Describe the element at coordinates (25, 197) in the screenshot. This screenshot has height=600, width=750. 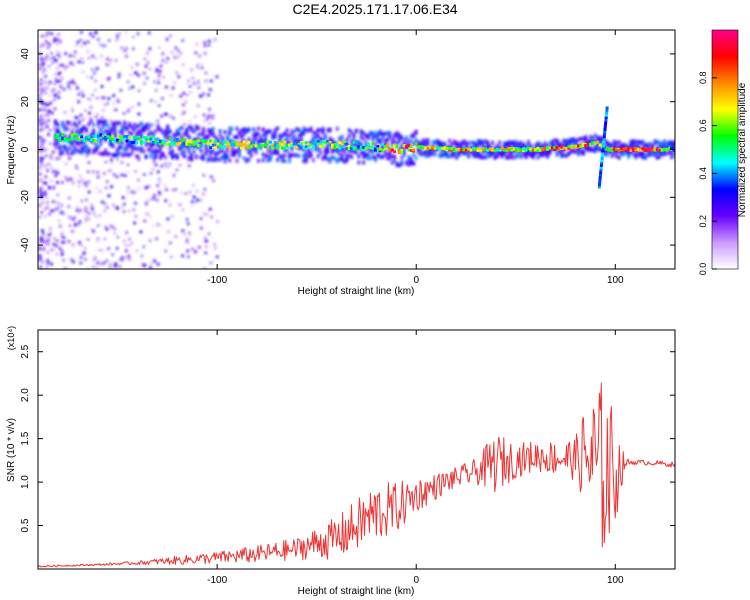
I see `spectrogram-y-tick-label: -20` at that location.